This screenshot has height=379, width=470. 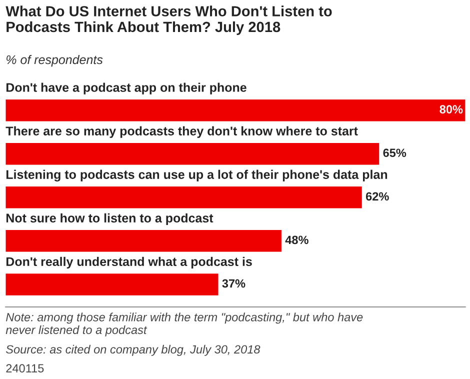 I want to click on y-tick-label: There are so many podcasts they don't know where to start, so click(x=182, y=132).